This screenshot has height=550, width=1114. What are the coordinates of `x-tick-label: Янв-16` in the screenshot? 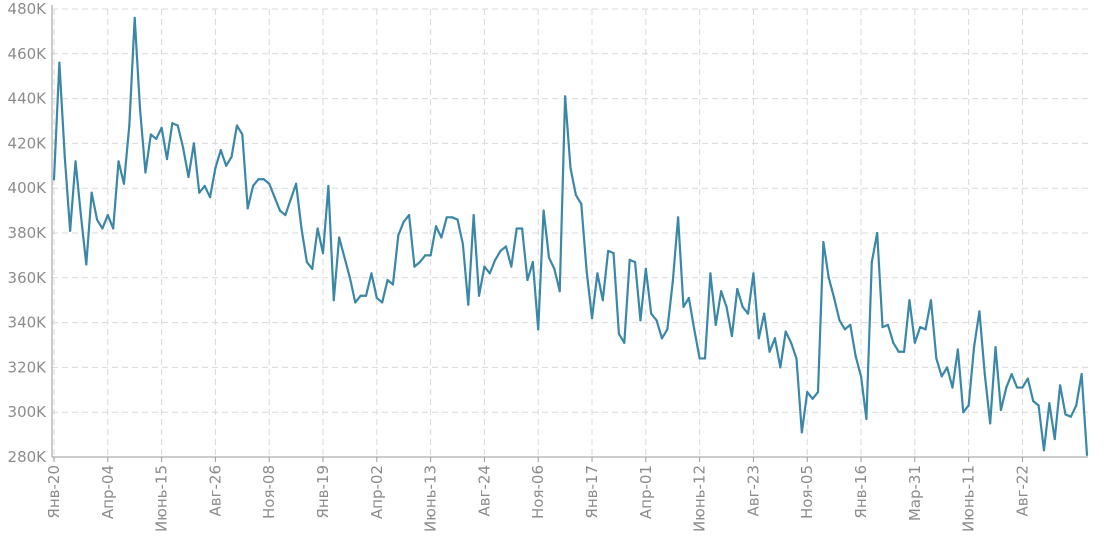 It's located at (861, 492).